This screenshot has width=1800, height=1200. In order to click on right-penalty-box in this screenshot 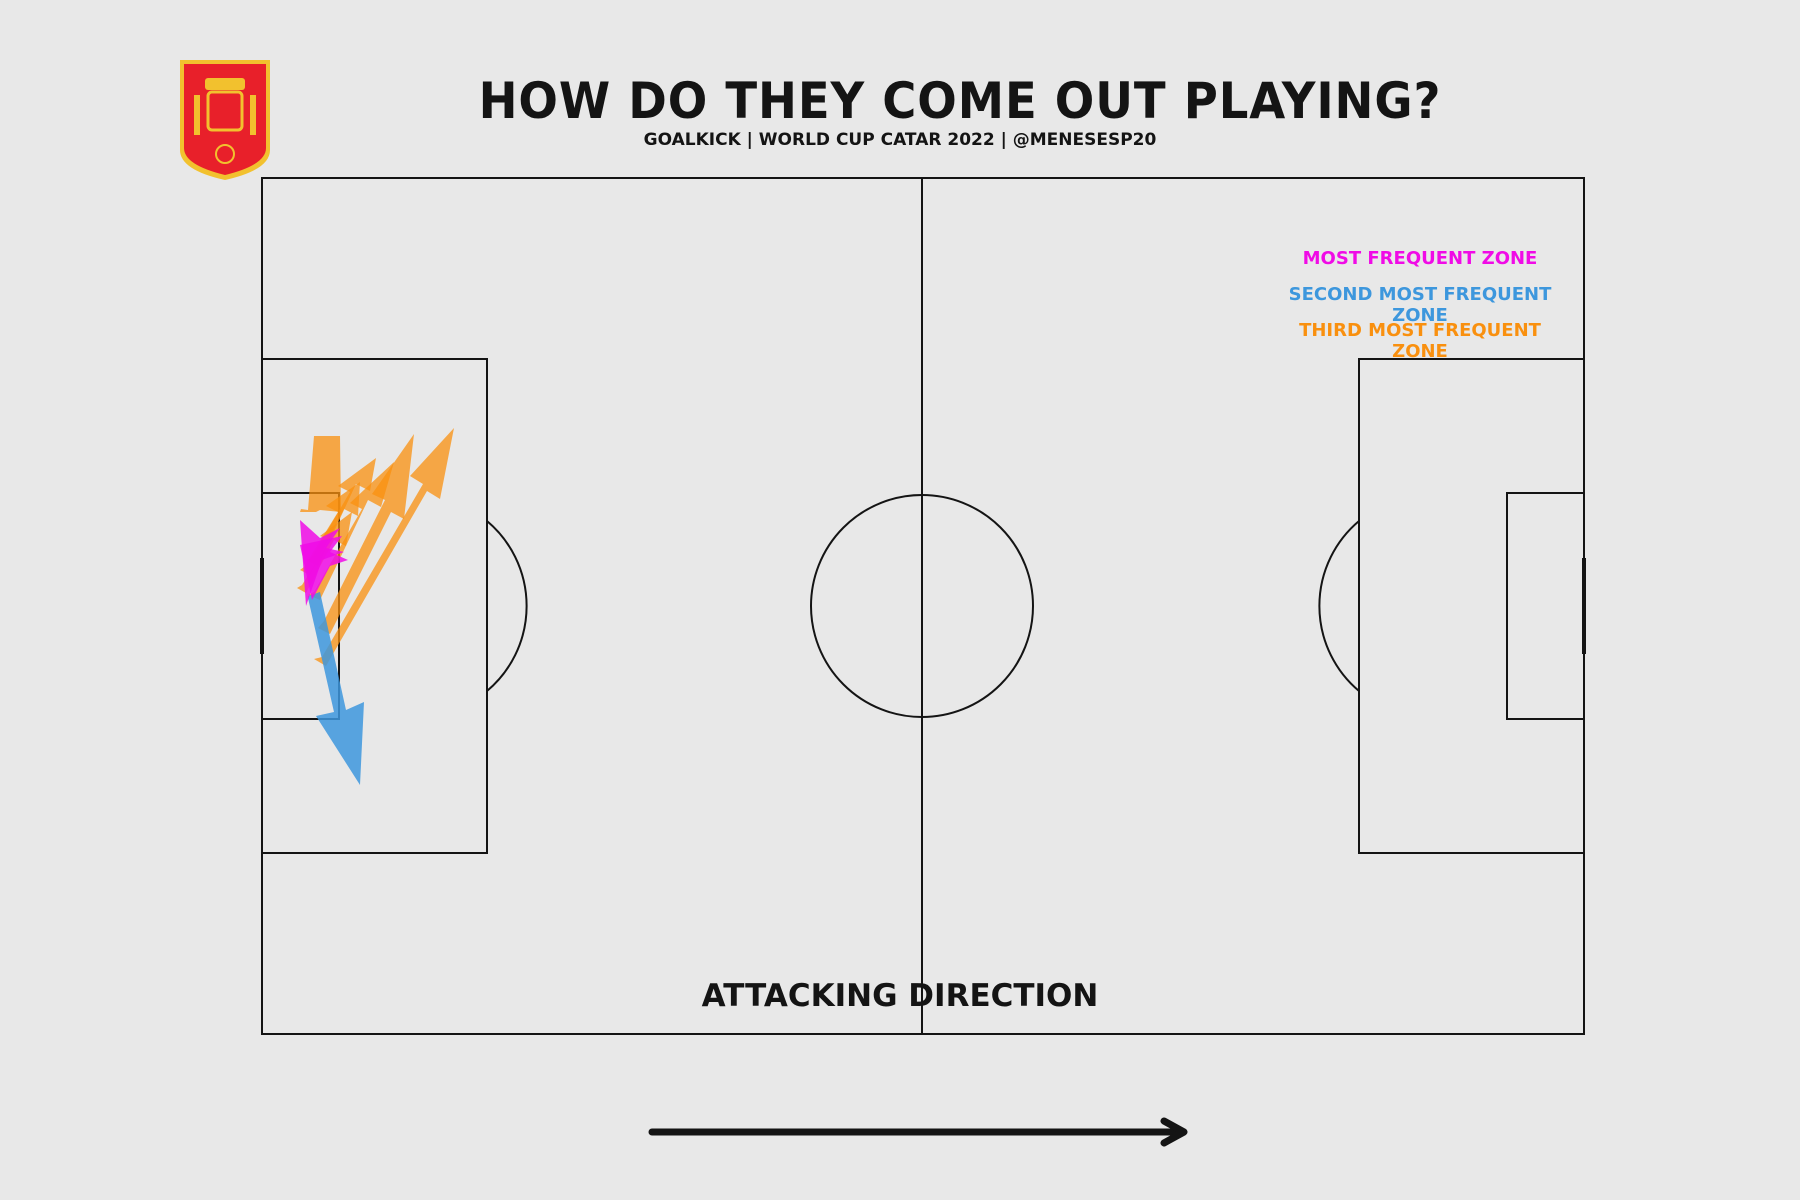, I will do `click(1471, 606)`.